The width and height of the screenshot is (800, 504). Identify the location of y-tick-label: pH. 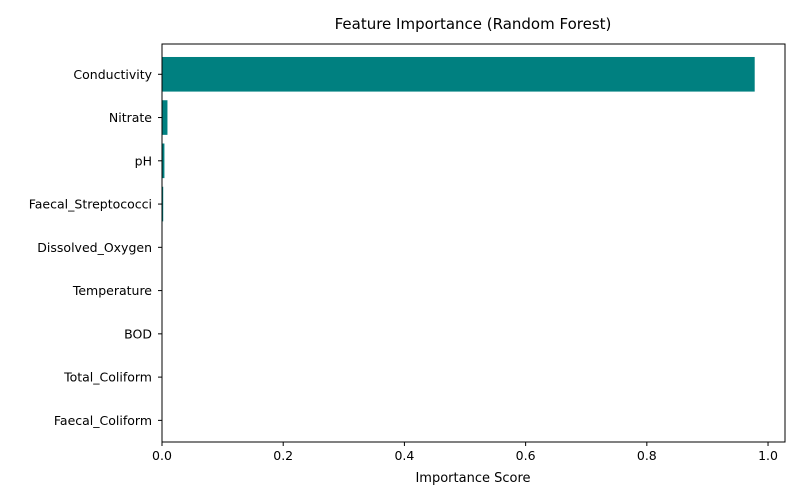
(143, 160).